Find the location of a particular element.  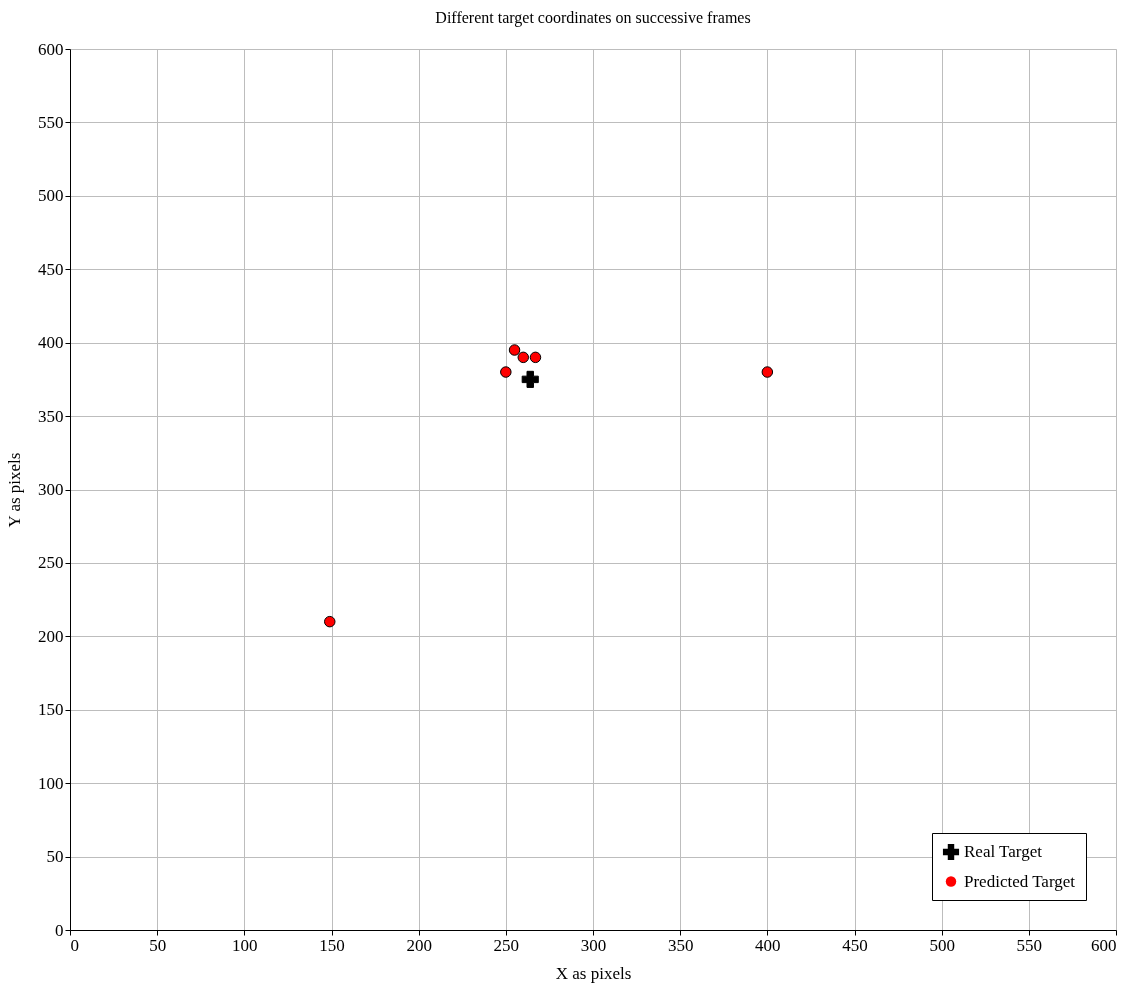

y-tick-label: 50 is located at coordinates (55, 857).